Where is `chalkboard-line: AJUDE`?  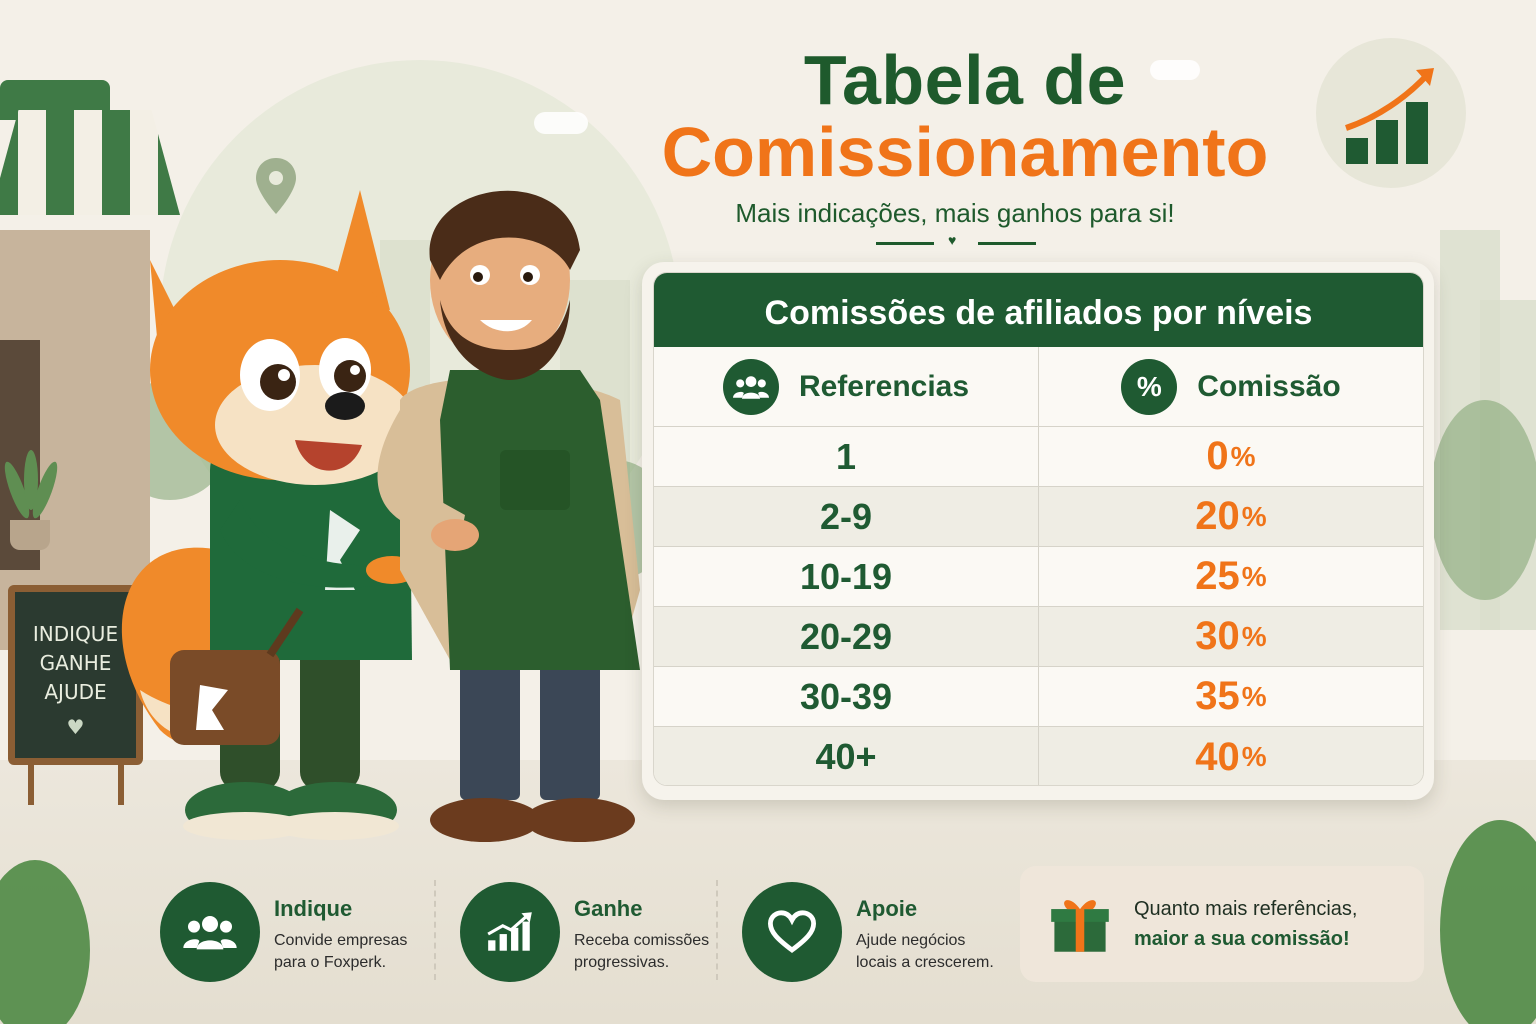
chalkboard-line: AJUDE is located at coordinates (75, 692).